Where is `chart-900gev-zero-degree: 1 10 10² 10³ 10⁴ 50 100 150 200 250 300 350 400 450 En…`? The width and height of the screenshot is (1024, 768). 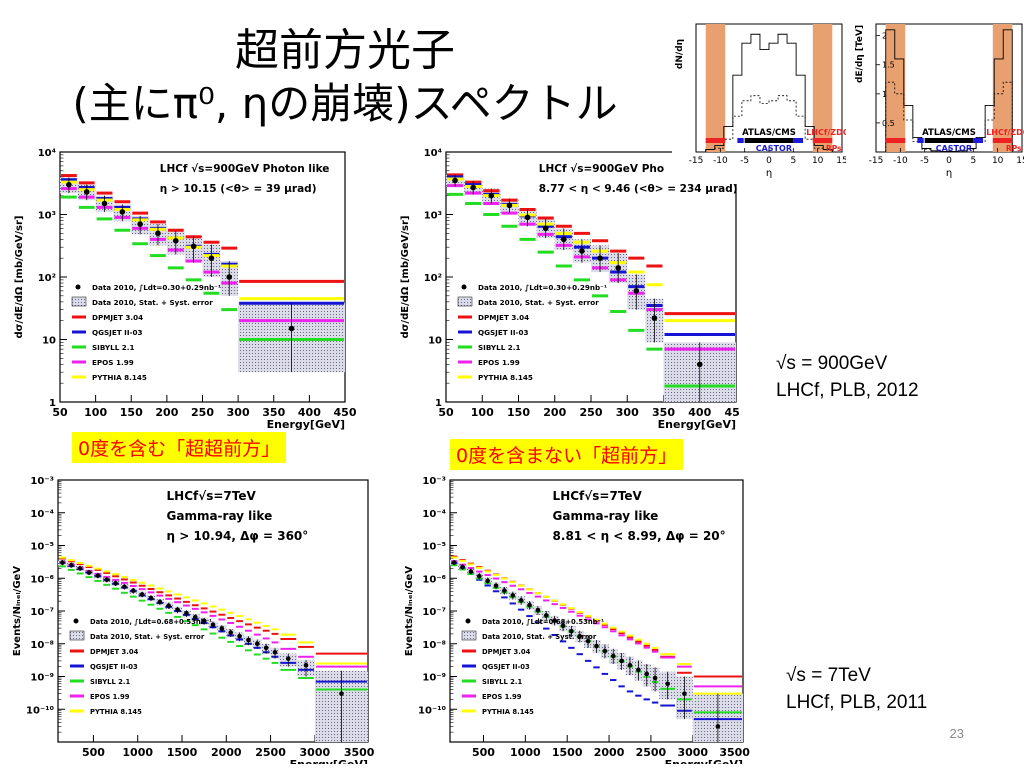 chart-900gev-zero-degree: 1 10 10² 10³ 10⁴ 50 100 150 200 250 300 350 400 450 En… is located at coordinates (178, 289).